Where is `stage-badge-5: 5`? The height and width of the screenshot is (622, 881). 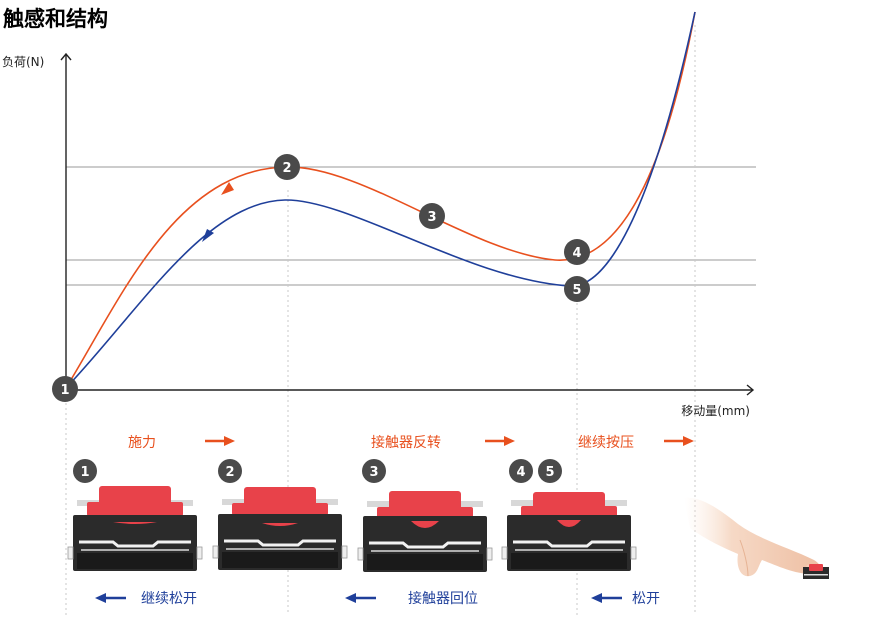 stage-badge-5: 5 is located at coordinates (550, 471).